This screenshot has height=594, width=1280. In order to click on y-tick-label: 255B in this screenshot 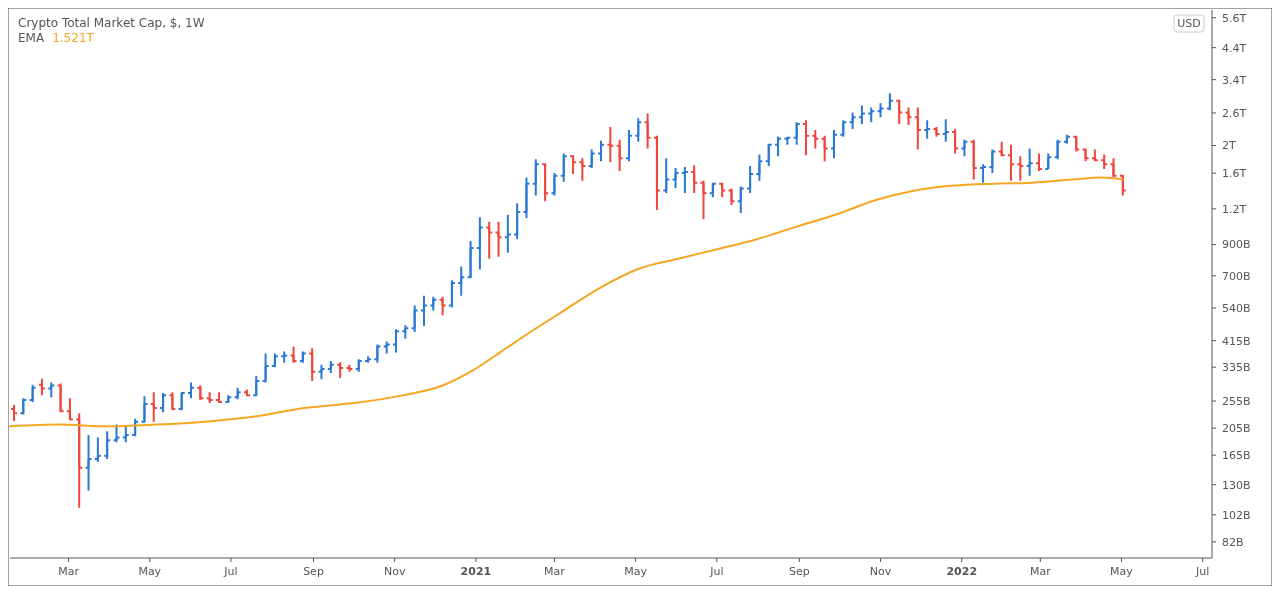, I will do `click(1236, 401)`.